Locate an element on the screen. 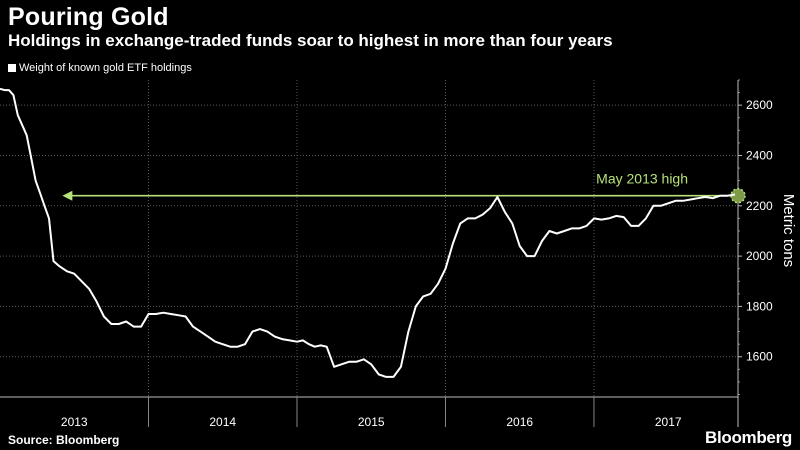  y-tick-label: 2000 is located at coordinates (759, 256).